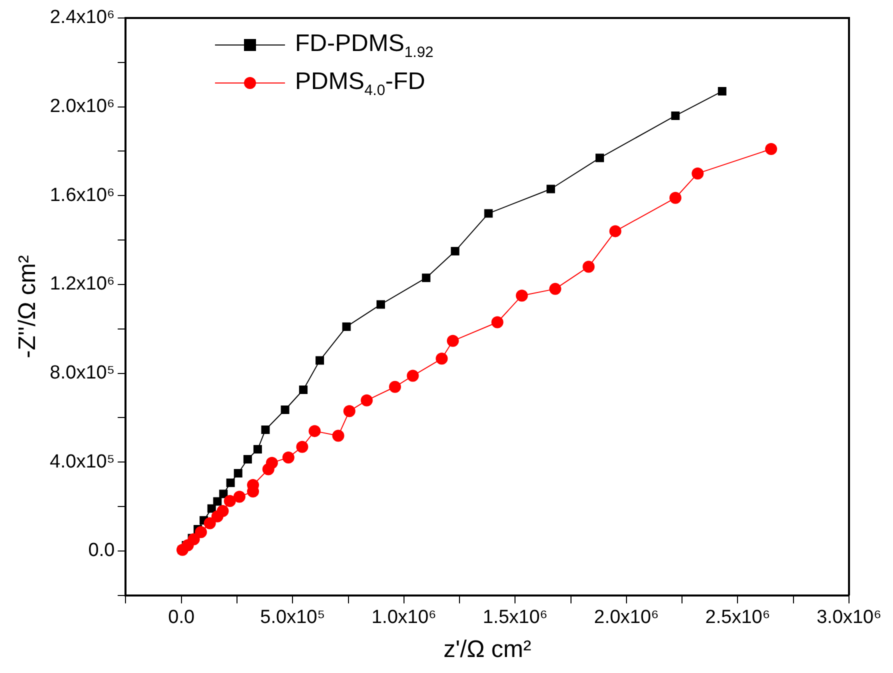 The height and width of the screenshot is (673, 893). Describe the element at coordinates (82, 195) in the screenshot. I see `y-tick-label: 1.6x10⁶` at that location.